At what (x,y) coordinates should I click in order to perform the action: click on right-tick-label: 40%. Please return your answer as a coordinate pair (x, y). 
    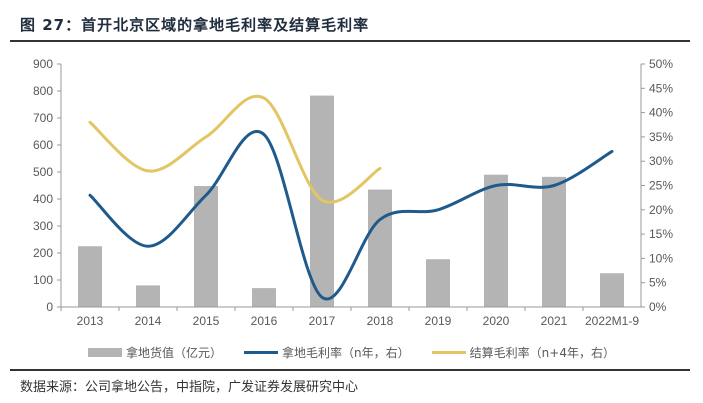
    Looking at the image, I should click on (661, 113).